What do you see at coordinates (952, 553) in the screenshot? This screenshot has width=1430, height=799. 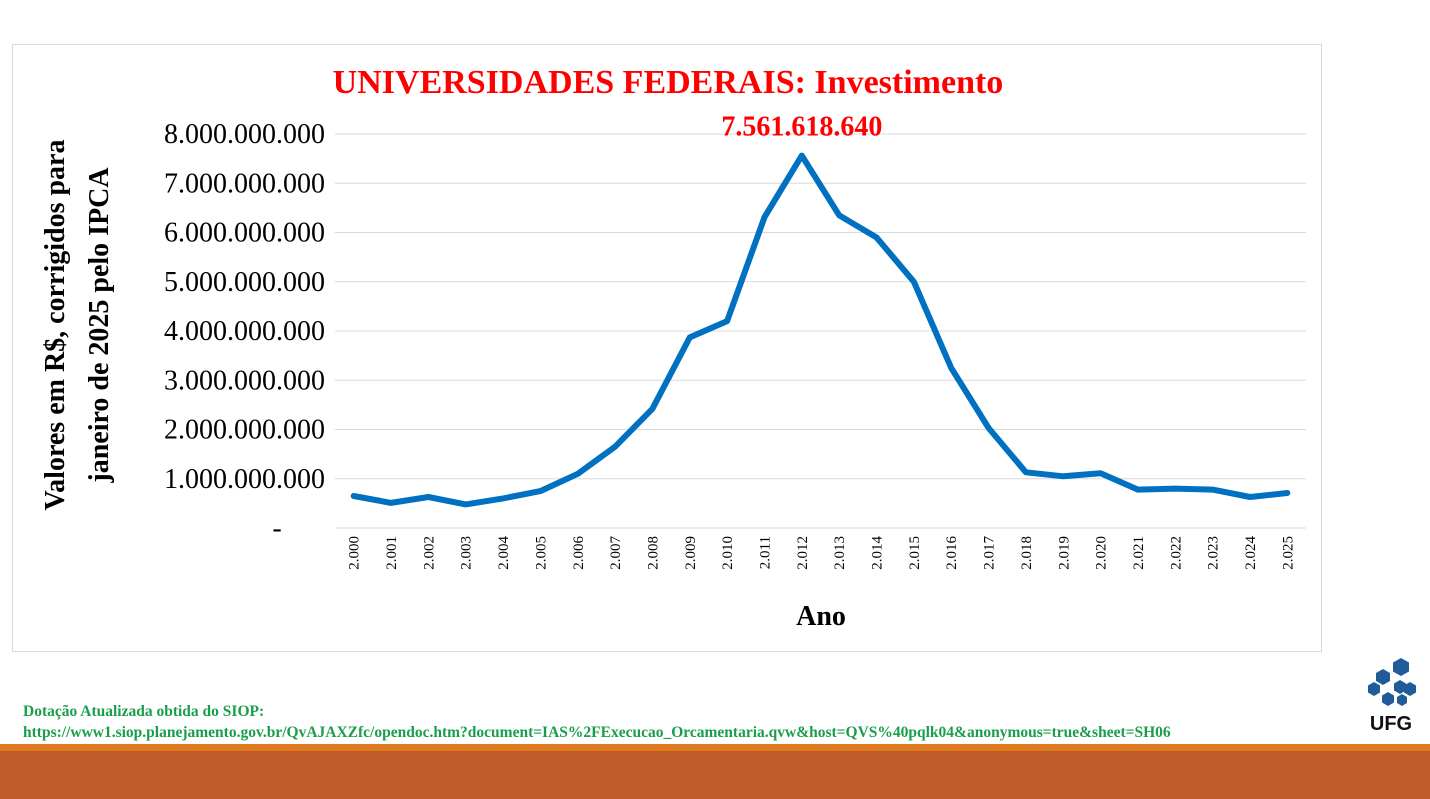 I see `x-tick-label: 2.016` at bounding box center [952, 553].